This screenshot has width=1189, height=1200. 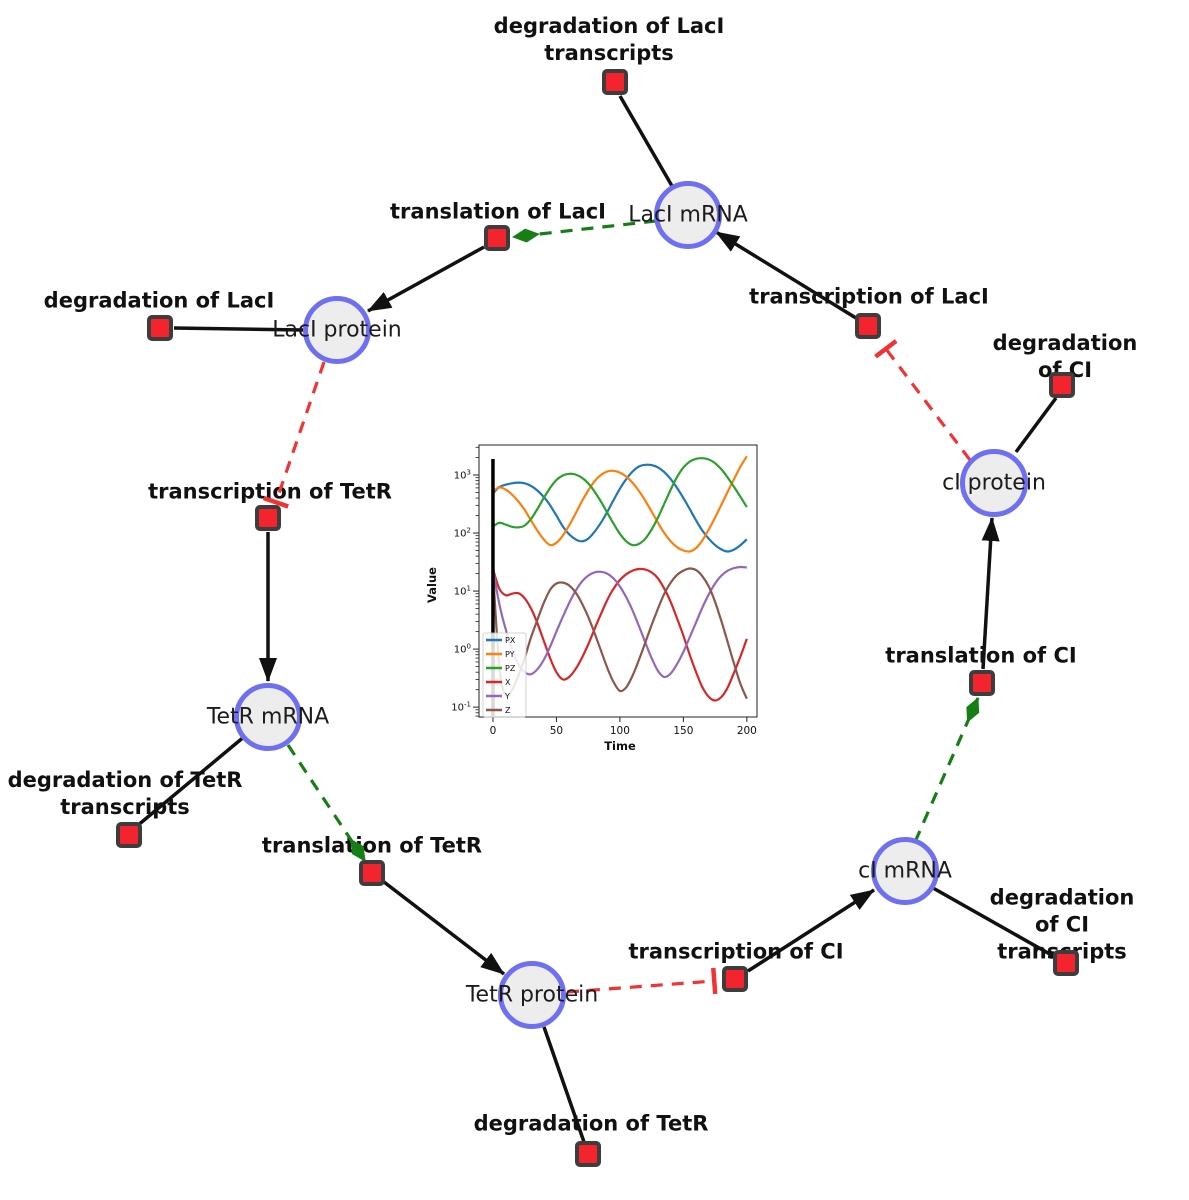 I want to click on node-degradation-laci-transcripts, so click(x=615, y=82).